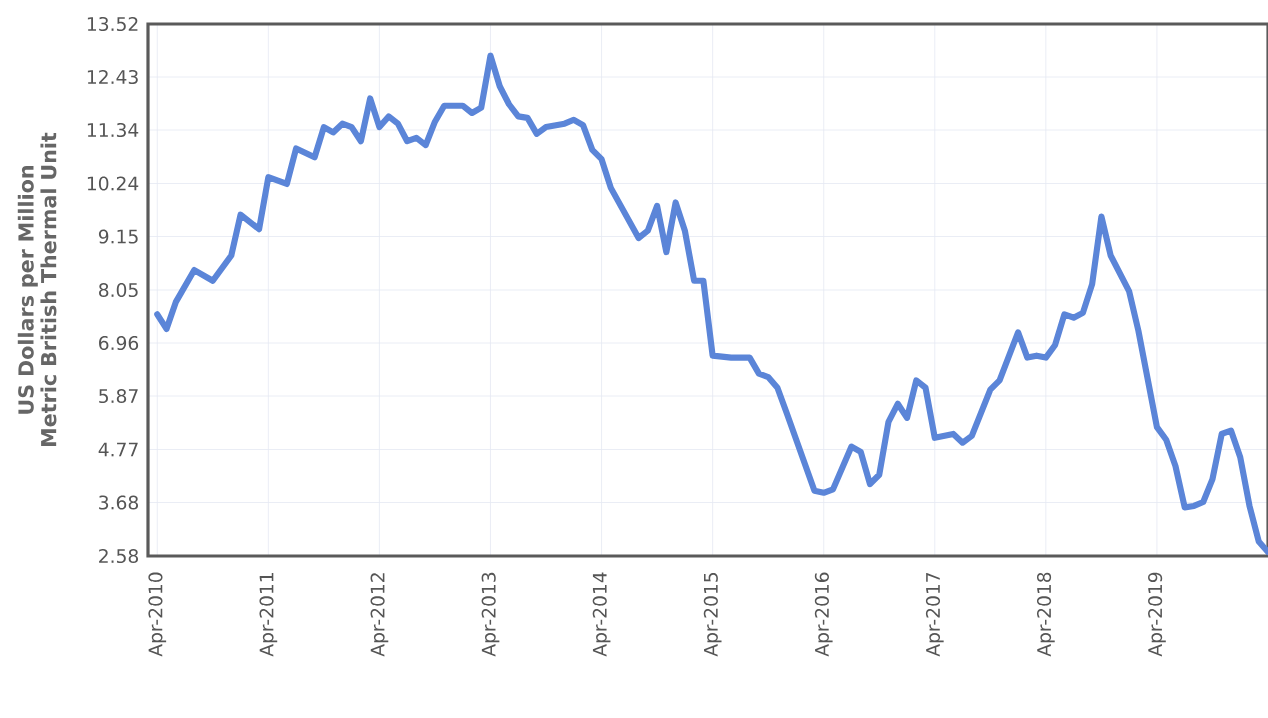 The height and width of the screenshot is (718, 1268). I want to click on x-tick-label: Apr-2018, so click(1045, 614).